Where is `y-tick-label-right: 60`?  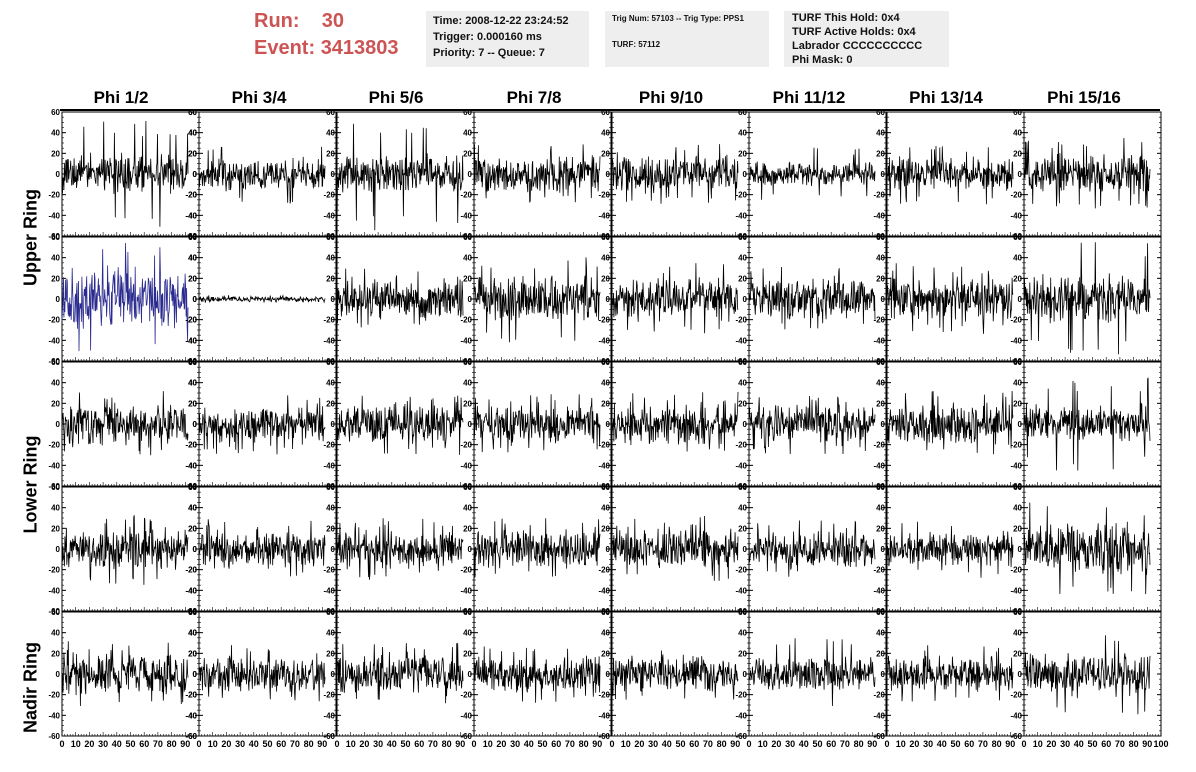
y-tick-label-right: 60 is located at coordinates (192, 487).